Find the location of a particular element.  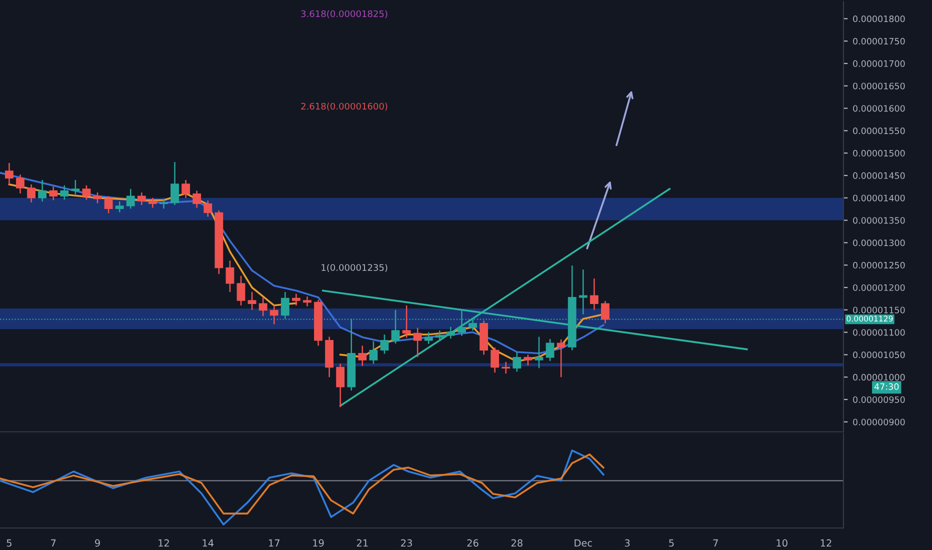

y-tick-label: 0.00001350 is located at coordinates (879, 220).